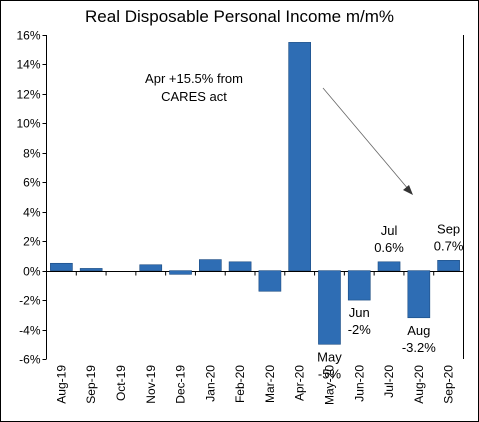  What do you see at coordinates (240, 384) in the screenshot?
I see `x-tick-label: Feb-20` at bounding box center [240, 384].